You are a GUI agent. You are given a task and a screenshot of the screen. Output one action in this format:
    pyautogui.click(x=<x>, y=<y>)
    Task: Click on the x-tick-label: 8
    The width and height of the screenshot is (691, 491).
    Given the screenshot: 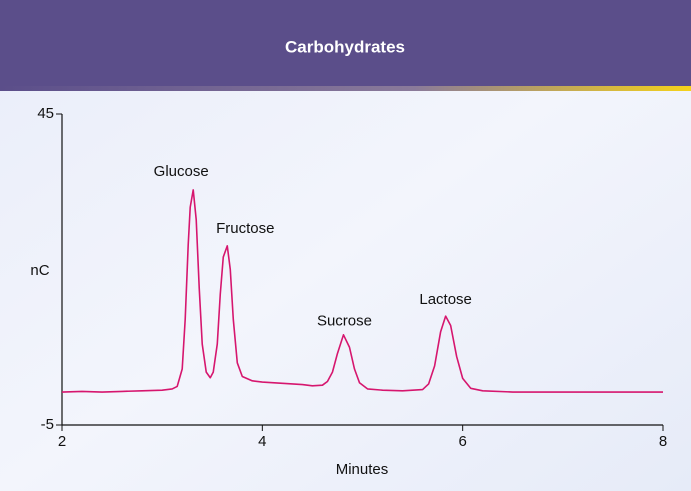 What is the action you would take?
    pyautogui.click(x=663, y=441)
    